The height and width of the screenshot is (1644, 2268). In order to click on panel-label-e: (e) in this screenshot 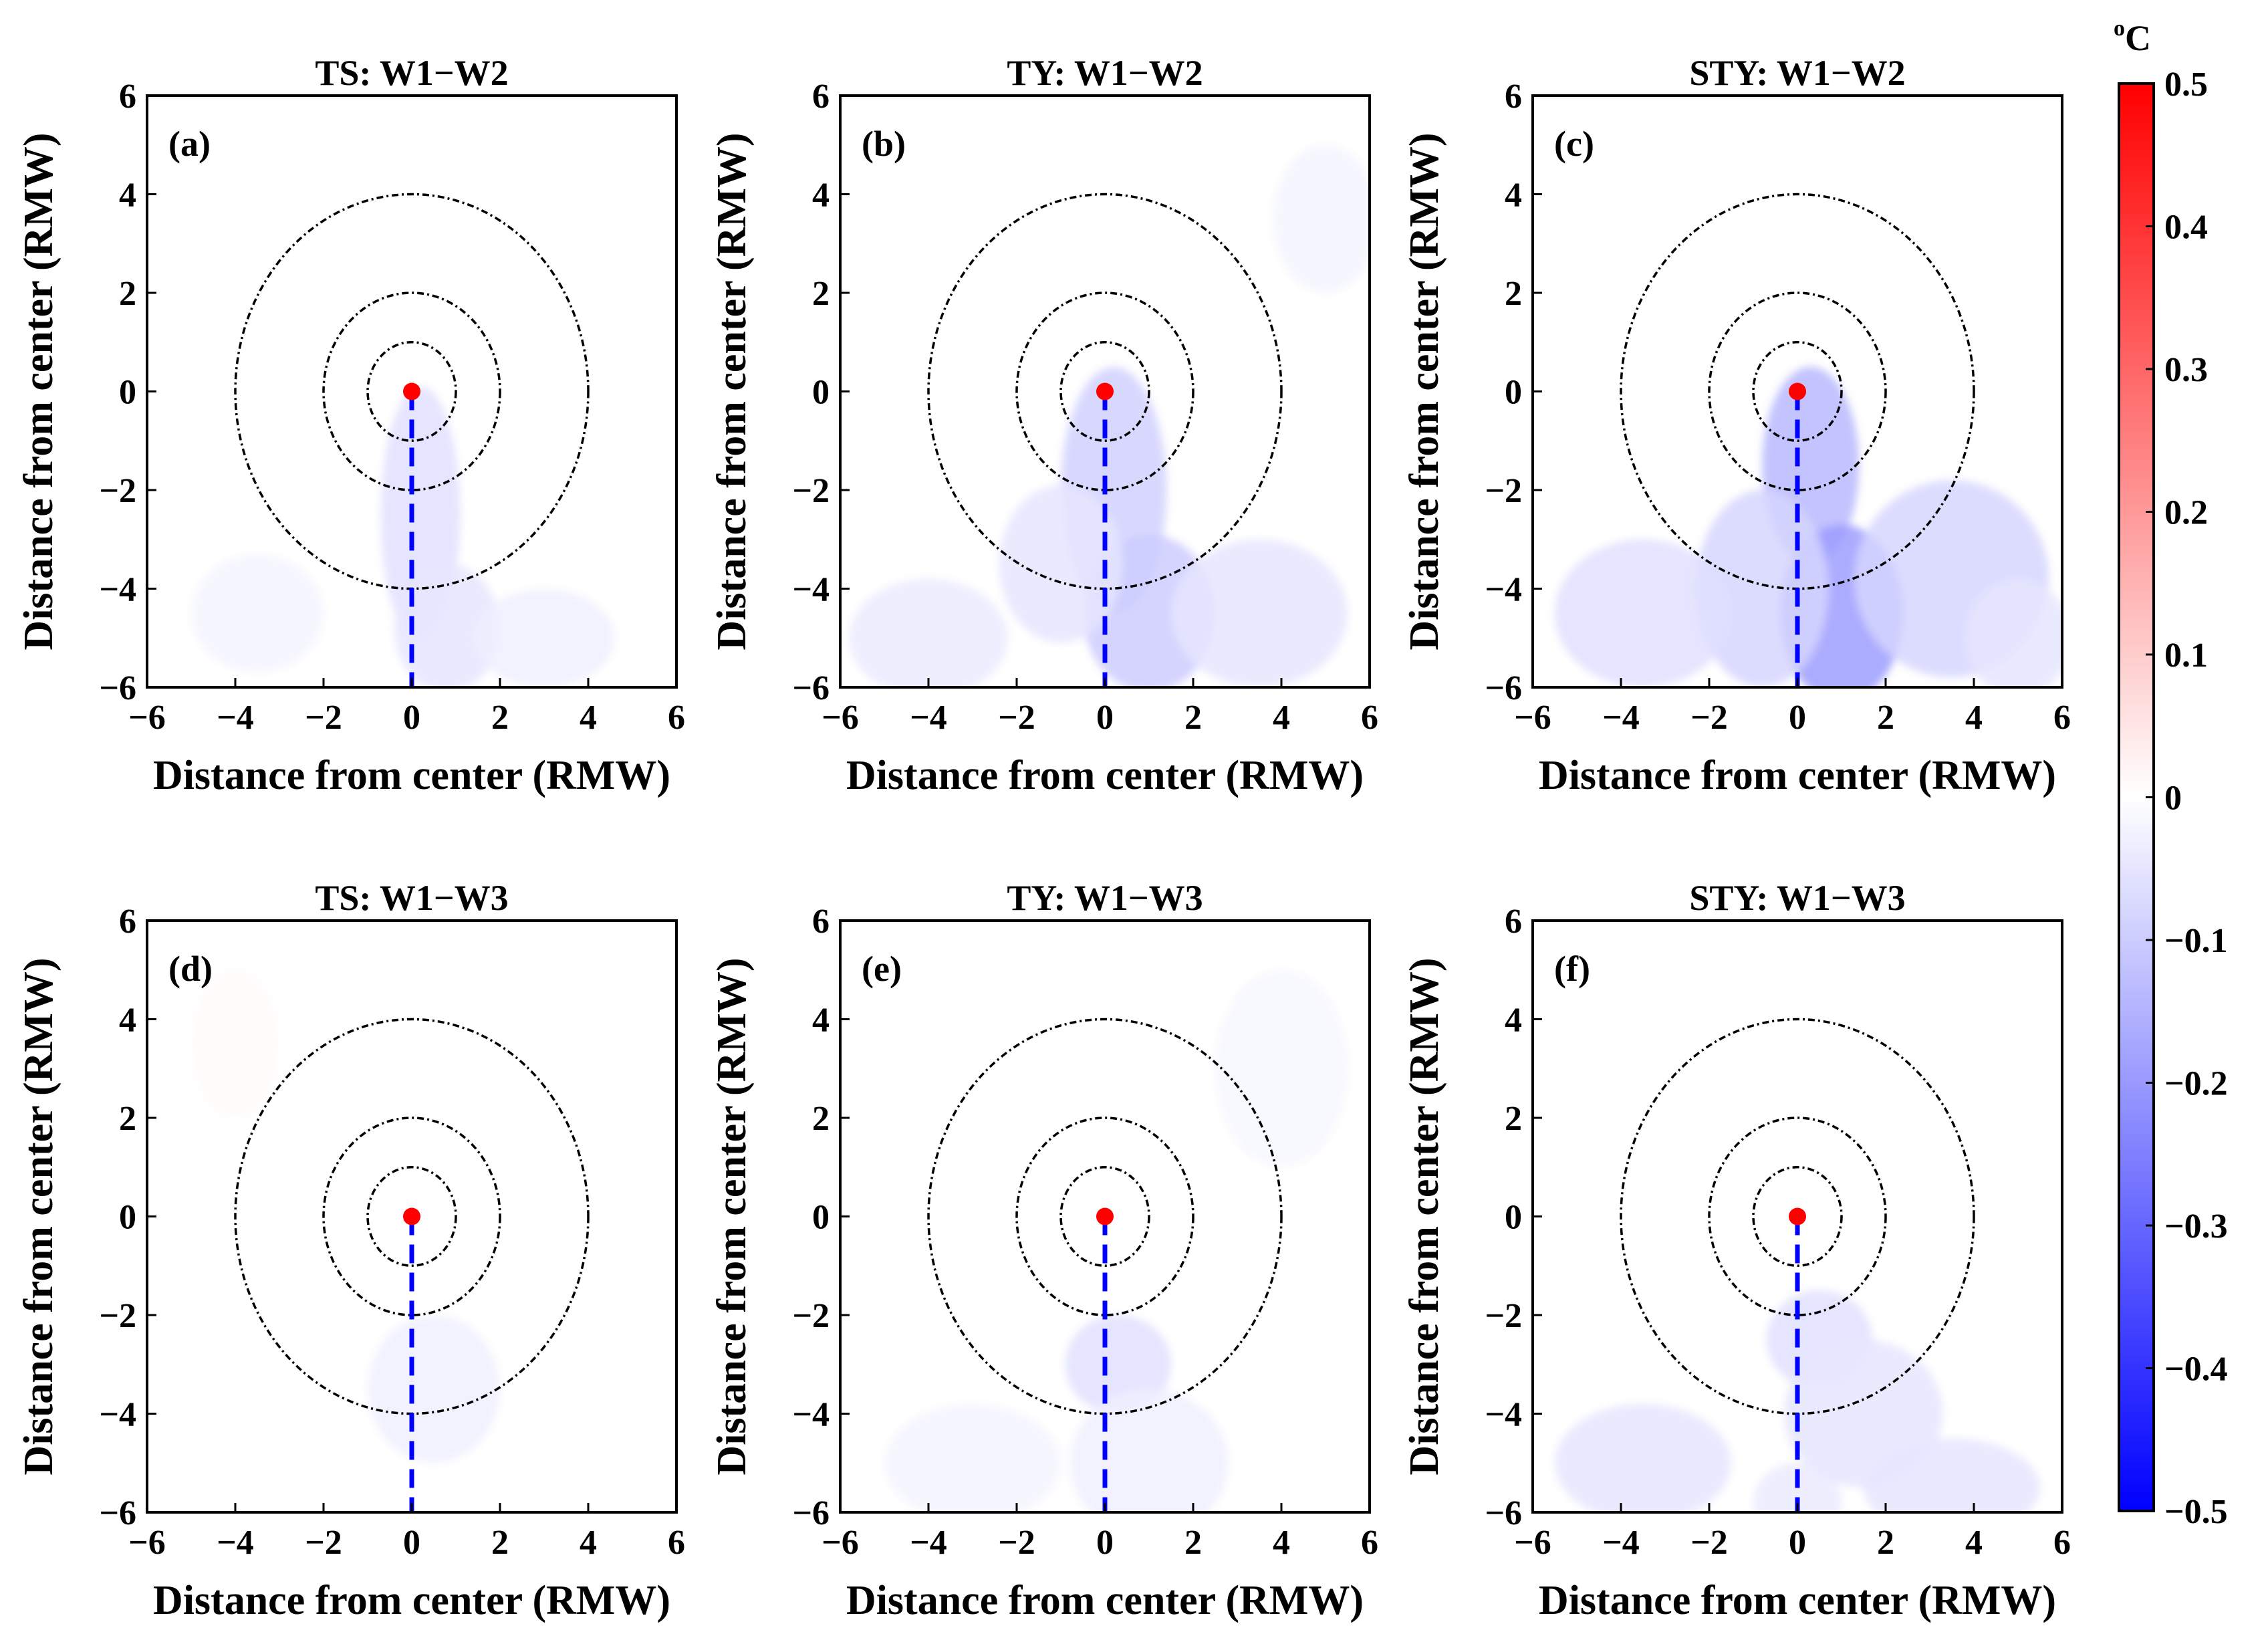, I will do `click(882, 969)`.